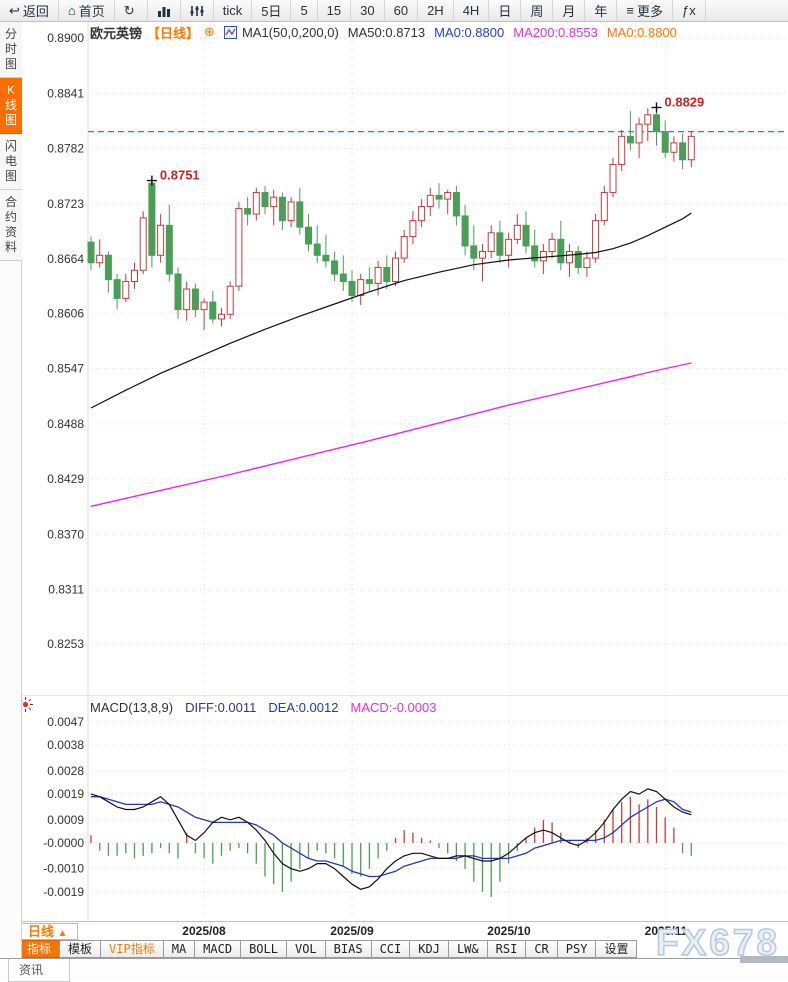  I want to click on sidebar-tab-闪电图: 闪电图, so click(11, 162).